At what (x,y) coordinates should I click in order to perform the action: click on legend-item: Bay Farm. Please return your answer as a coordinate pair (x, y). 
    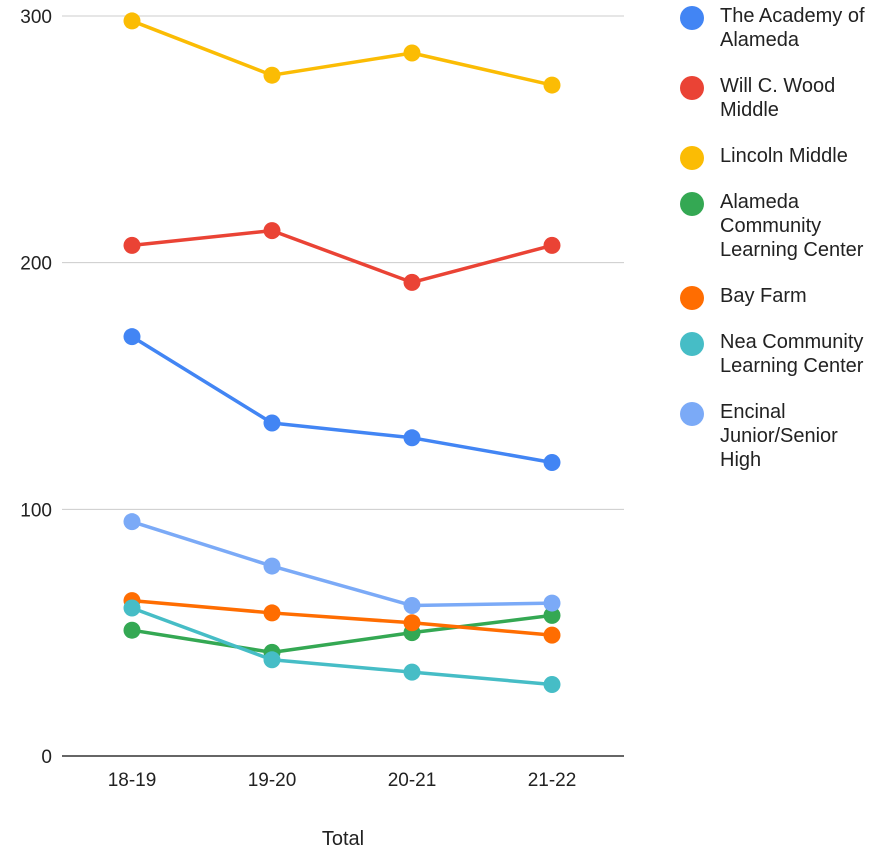
    Looking at the image, I should click on (777, 297).